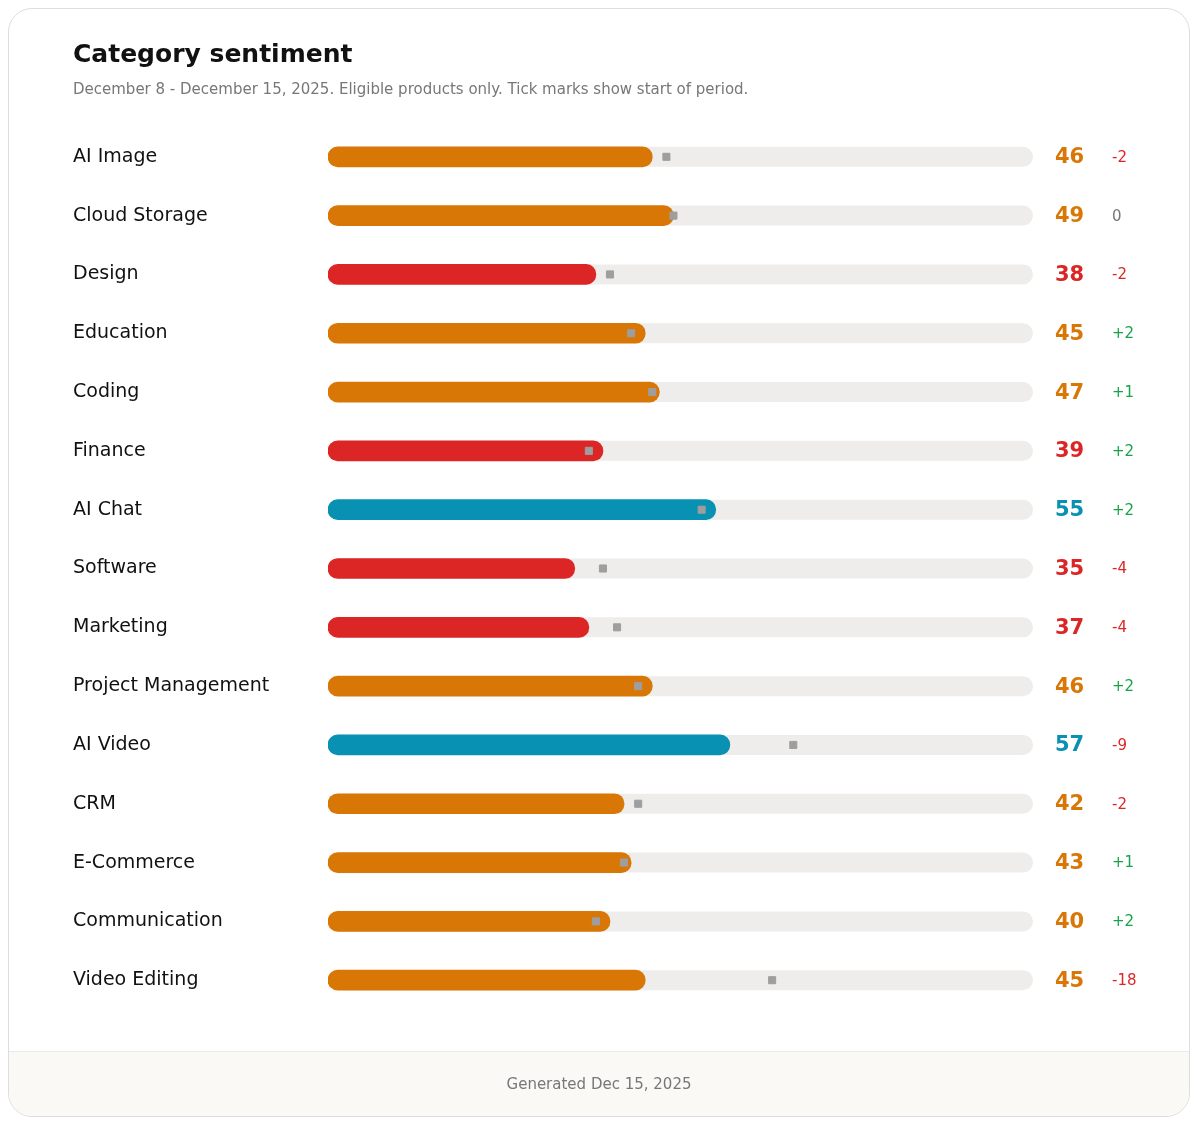 This screenshot has height=1134, width=1200. Describe the element at coordinates (112, 742) in the screenshot. I see `y-tick-label: AI Video` at that location.